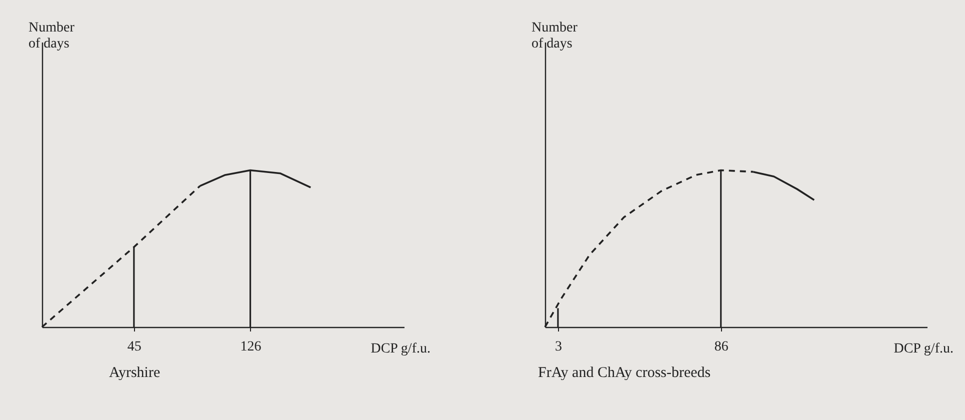 The width and height of the screenshot is (965, 420). Describe the element at coordinates (558, 347) in the screenshot. I see `x-tick-label: 3` at that location.